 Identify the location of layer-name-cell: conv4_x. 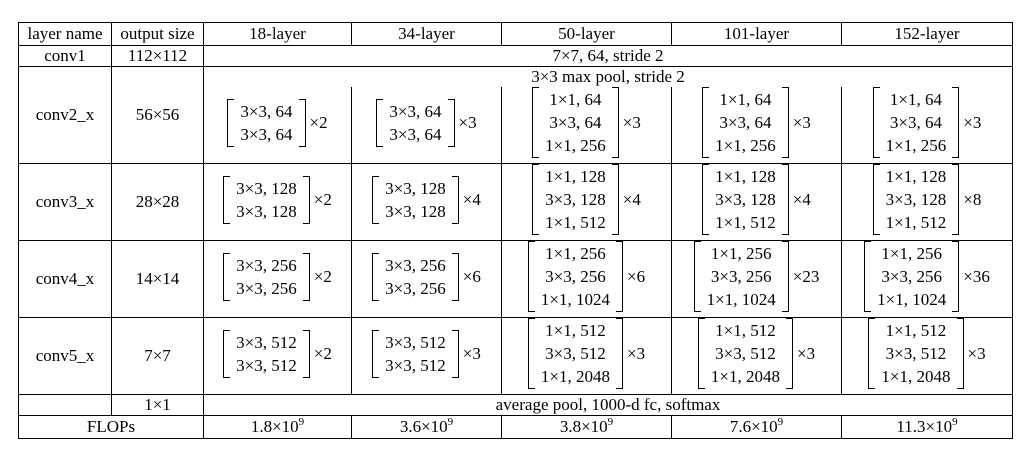
(65, 279).